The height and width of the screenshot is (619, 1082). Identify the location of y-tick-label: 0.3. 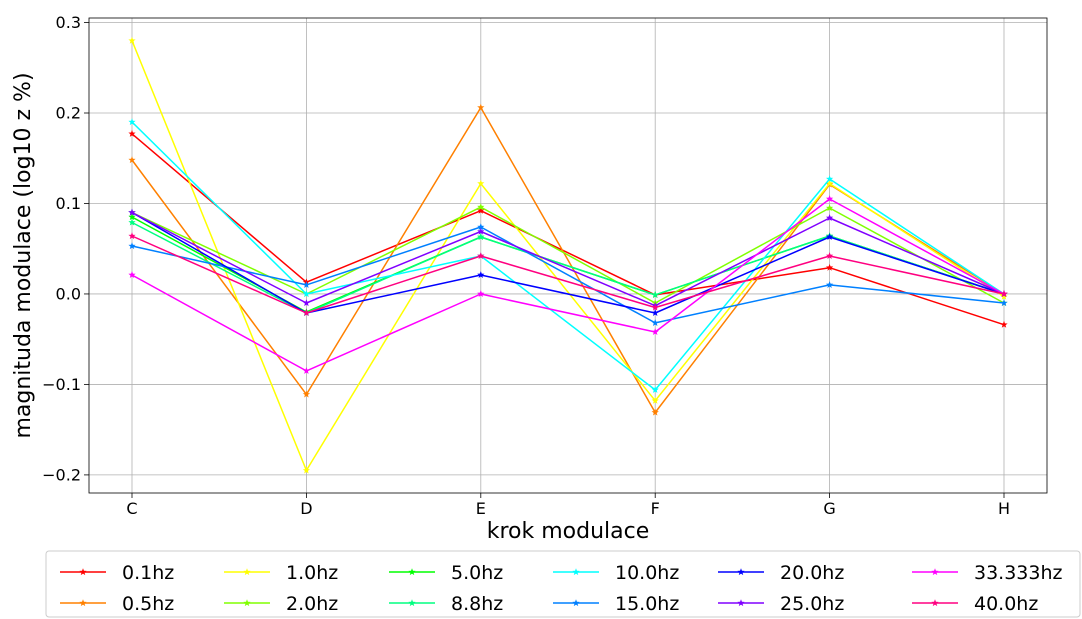
(68, 22).